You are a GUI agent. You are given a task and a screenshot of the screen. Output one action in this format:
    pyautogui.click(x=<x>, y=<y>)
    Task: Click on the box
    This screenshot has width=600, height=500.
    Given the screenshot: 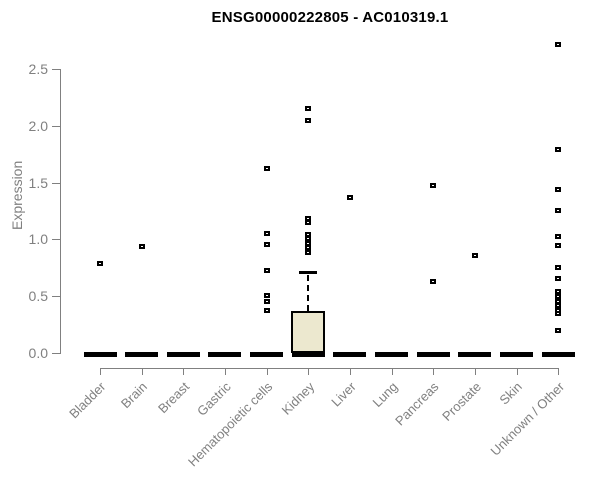 What is the action you would take?
    pyautogui.click(x=308, y=331)
    